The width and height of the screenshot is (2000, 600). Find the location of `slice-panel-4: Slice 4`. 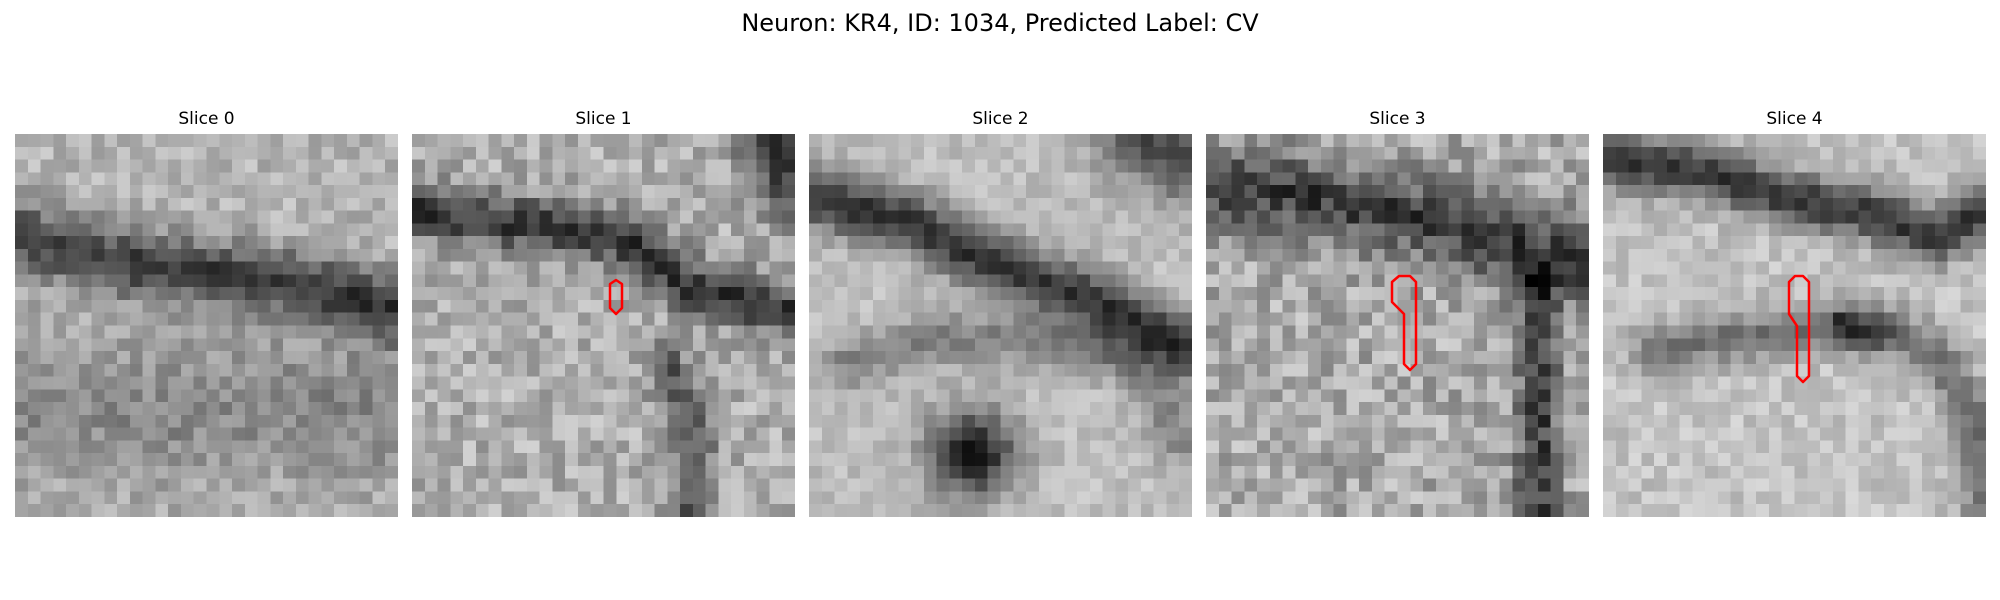

slice-panel-4: Slice 4 is located at coordinates (1794, 312).